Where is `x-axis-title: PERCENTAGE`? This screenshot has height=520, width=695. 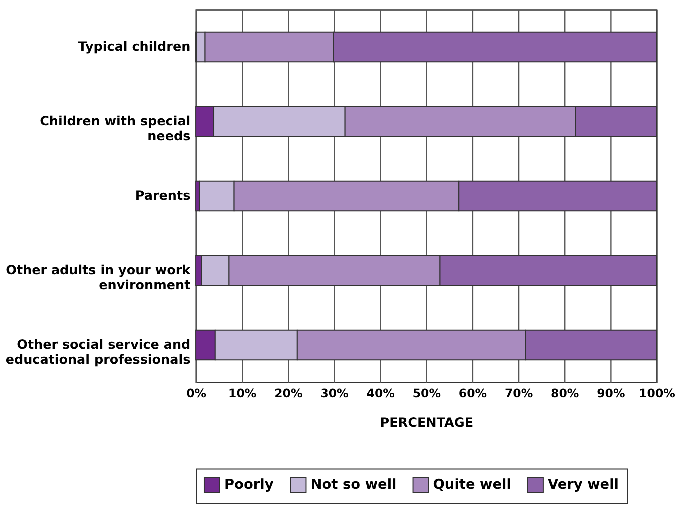 x-axis-title: PERCENTAGE is located at coordinates (427, 424).